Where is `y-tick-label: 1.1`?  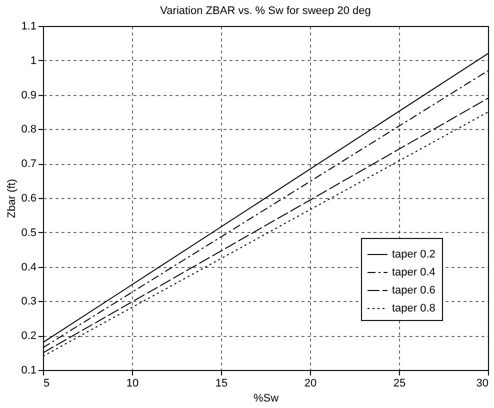
y-tick-label: 1.1 is located at coordinates (28, 26).